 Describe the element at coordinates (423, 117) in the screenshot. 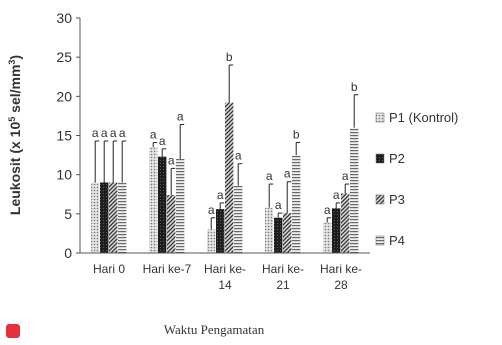

I see `legend-label: P1 (Kontrol)` at that location.